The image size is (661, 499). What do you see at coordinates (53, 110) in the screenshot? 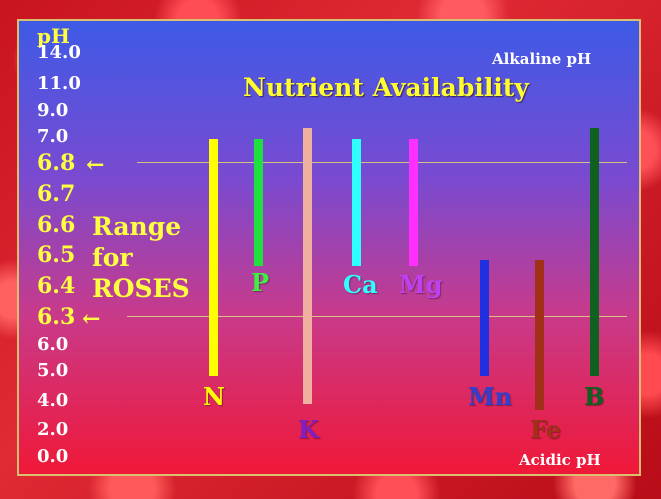
I see `scale-9: 9.0` at bounding box center [53, 110].